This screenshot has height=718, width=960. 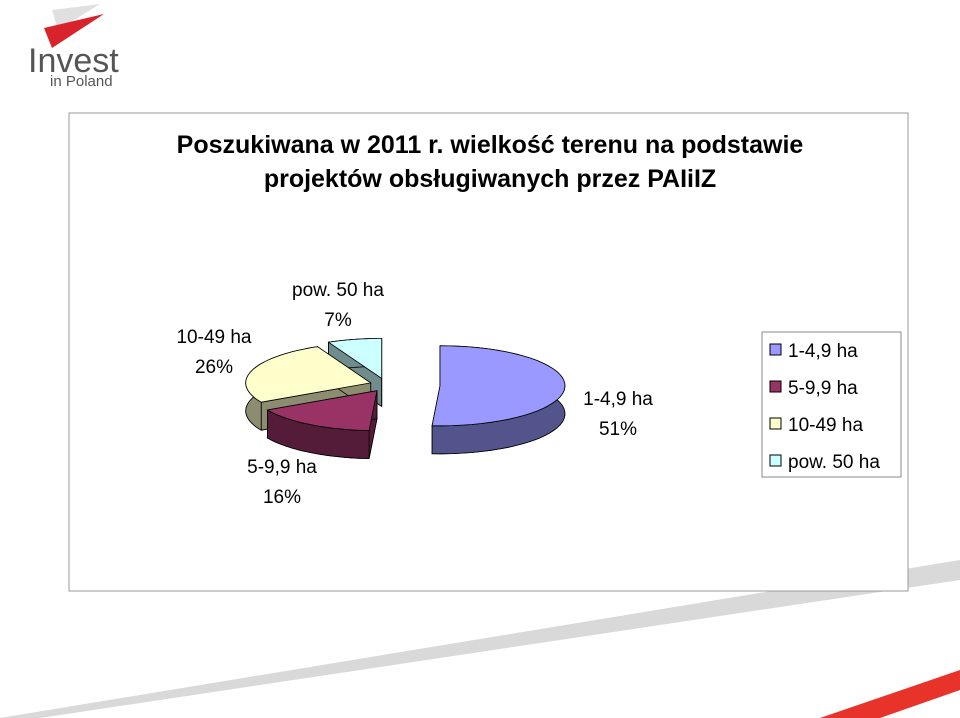 I want to click on data-label: 10-49 ha, so click(x=213, y=337).